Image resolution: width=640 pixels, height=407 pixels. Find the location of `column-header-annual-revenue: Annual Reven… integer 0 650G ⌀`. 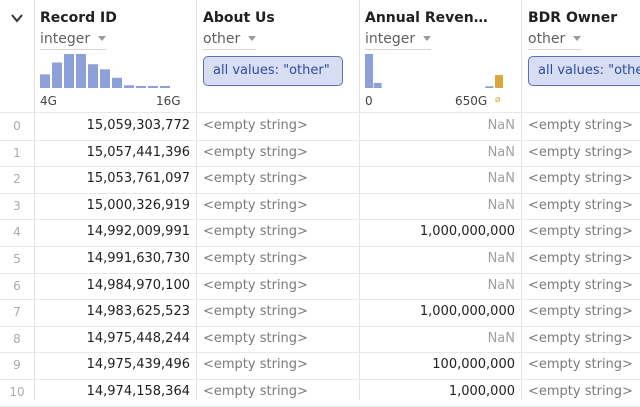

column-header-annual-revenue: Annual Reven… integer 0 650G ⌀ is located at coordinates (440, 56).